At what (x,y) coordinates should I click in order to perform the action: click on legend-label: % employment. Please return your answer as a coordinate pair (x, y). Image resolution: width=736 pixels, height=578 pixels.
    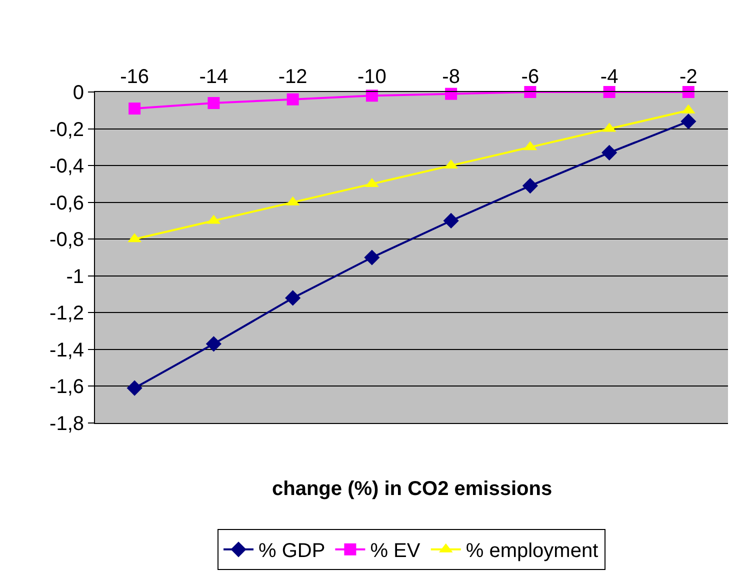
    Looking at the image, I should click on (532, 551).